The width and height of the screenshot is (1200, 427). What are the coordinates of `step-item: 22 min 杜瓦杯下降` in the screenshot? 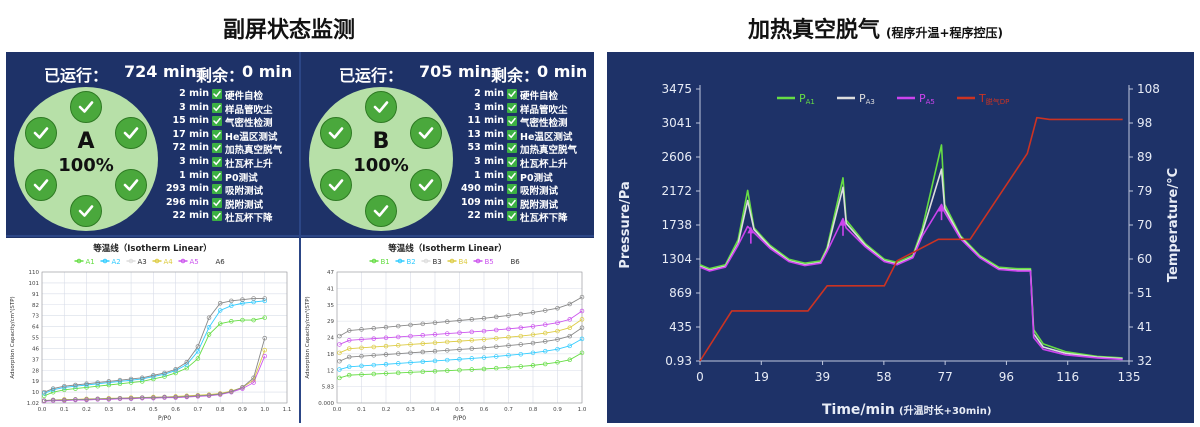 It's located at (231, 217).